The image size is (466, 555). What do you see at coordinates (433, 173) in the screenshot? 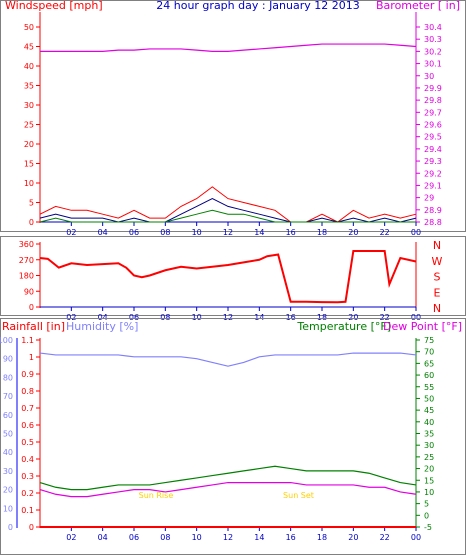
I see `barometer-tick-label: 29.2` at bounding box center [433, 173].